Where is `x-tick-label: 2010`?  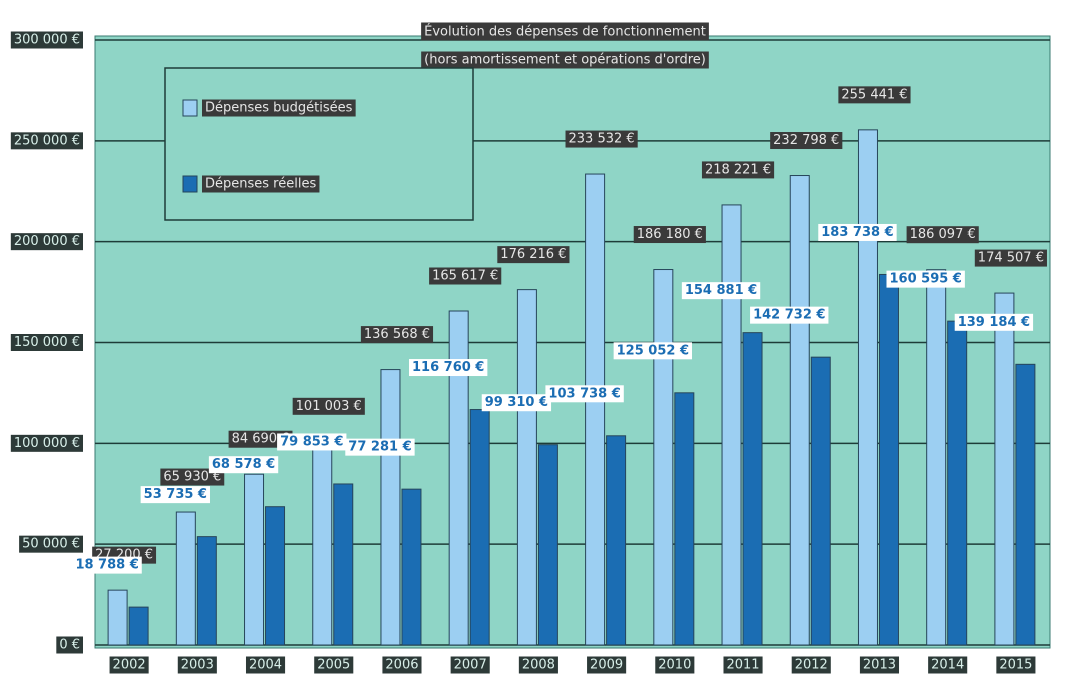
x-tick-label: 2010 is located at coordinates (674, 665).